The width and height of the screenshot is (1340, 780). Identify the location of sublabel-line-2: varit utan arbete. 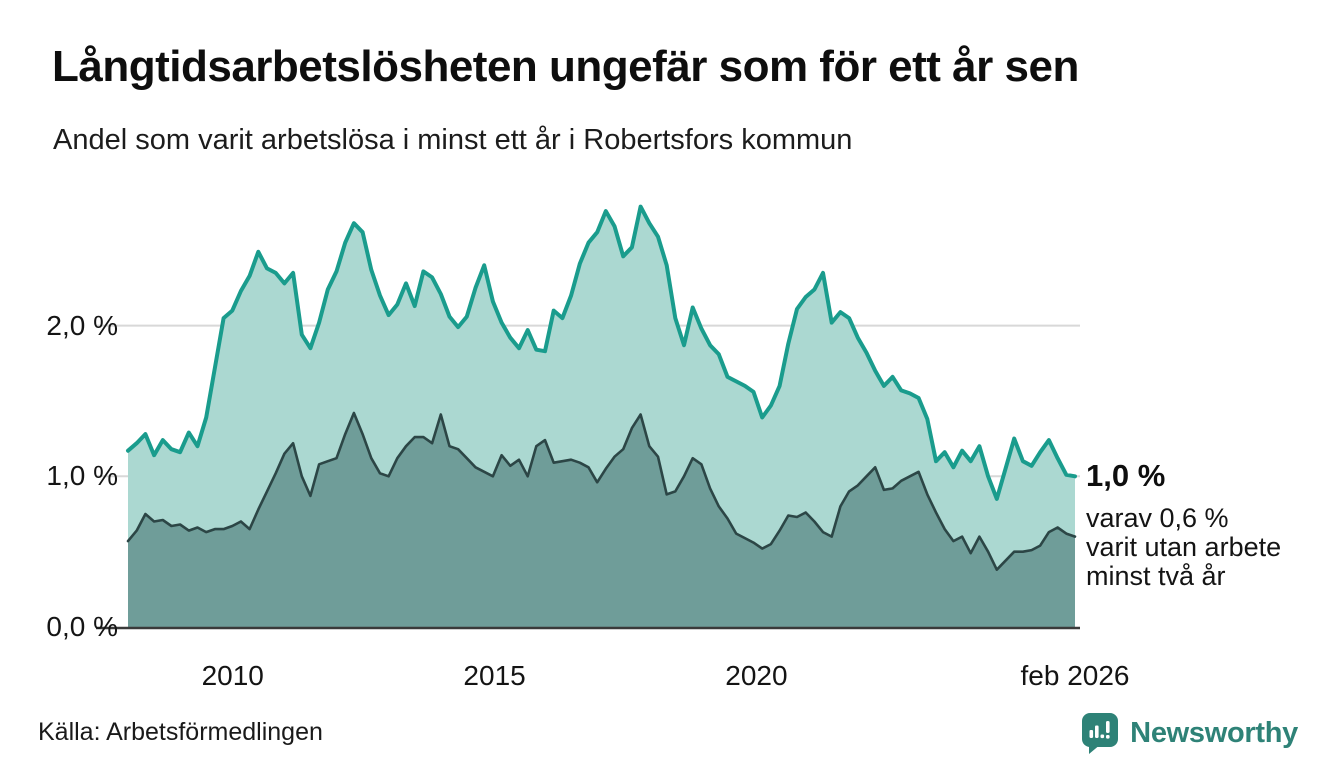
(1184, 547).